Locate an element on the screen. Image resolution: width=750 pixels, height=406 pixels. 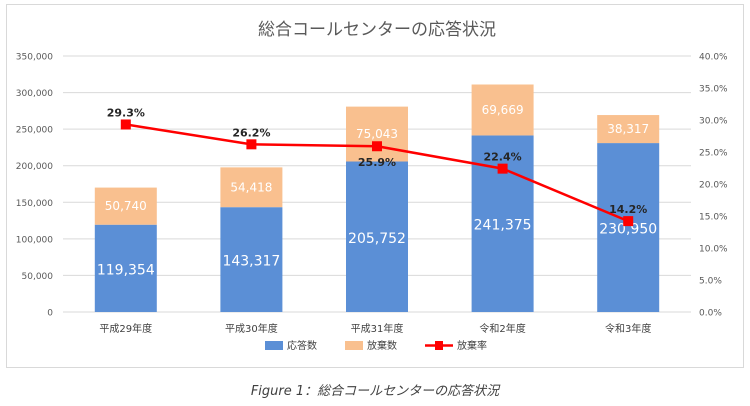
y2-tick-label: 0.0% is located at coordinates (710, 314).